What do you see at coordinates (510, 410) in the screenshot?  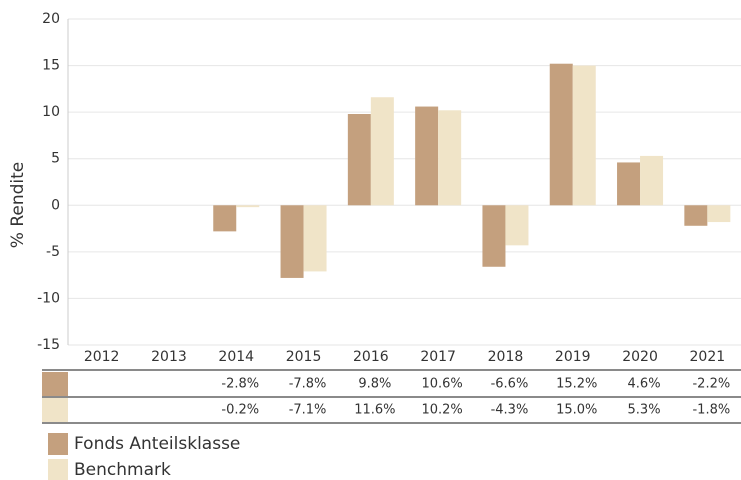 I see `table-value: -4.3%` at bounding box center [510, 410].